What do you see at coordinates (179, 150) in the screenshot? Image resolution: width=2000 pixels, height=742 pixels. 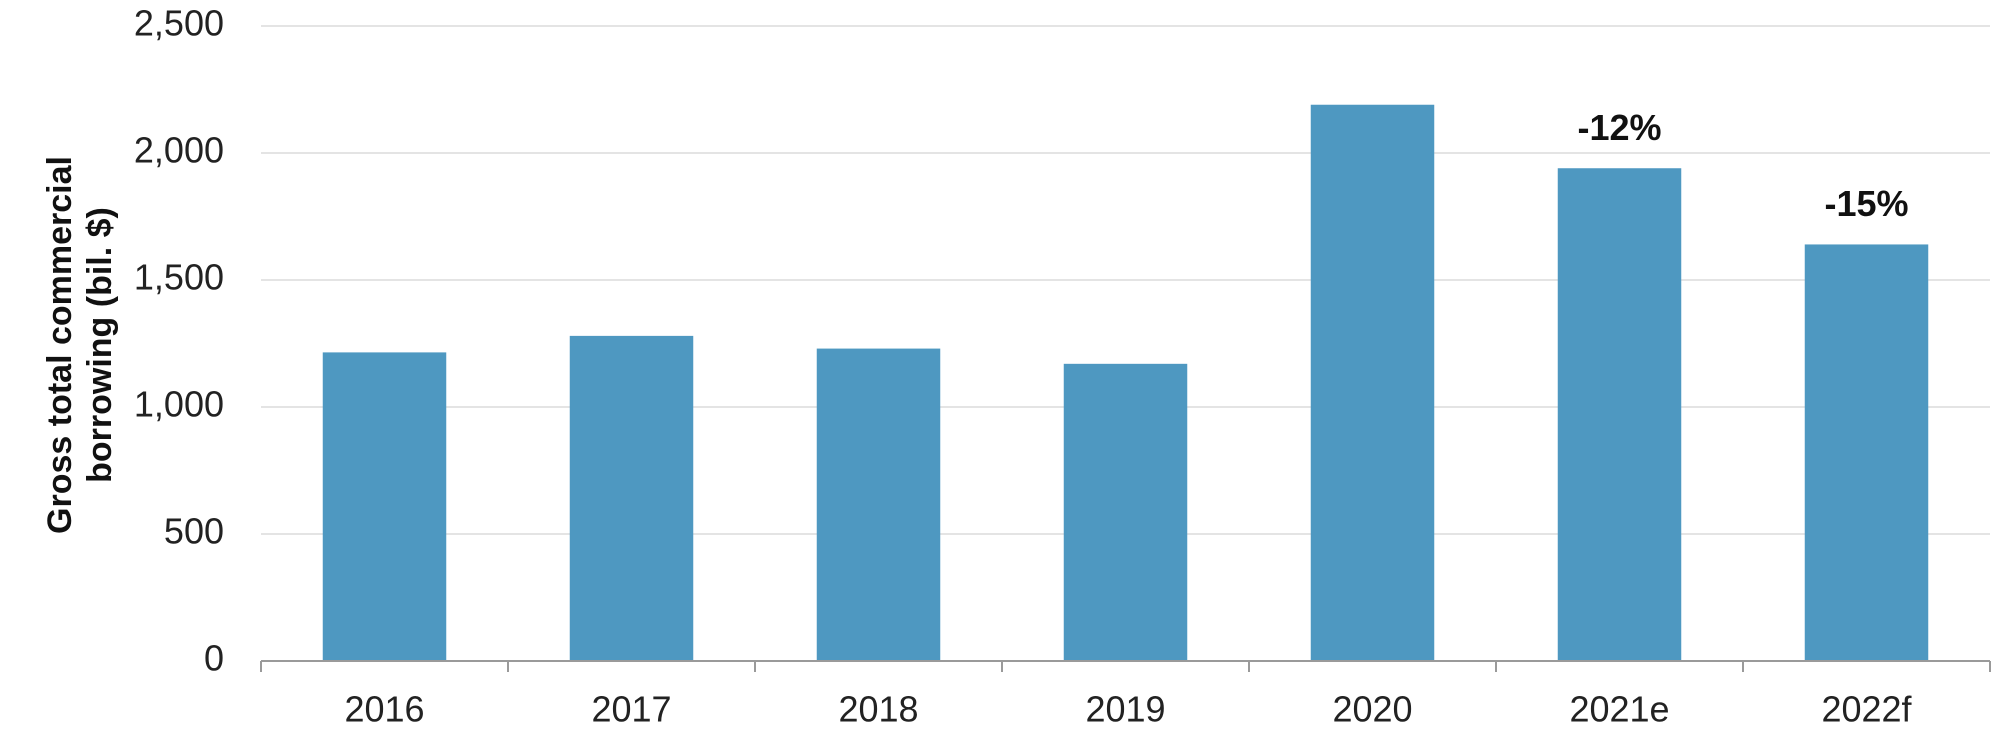 I see `y-tick-label: 2,000` at bounding box center [179, 150].